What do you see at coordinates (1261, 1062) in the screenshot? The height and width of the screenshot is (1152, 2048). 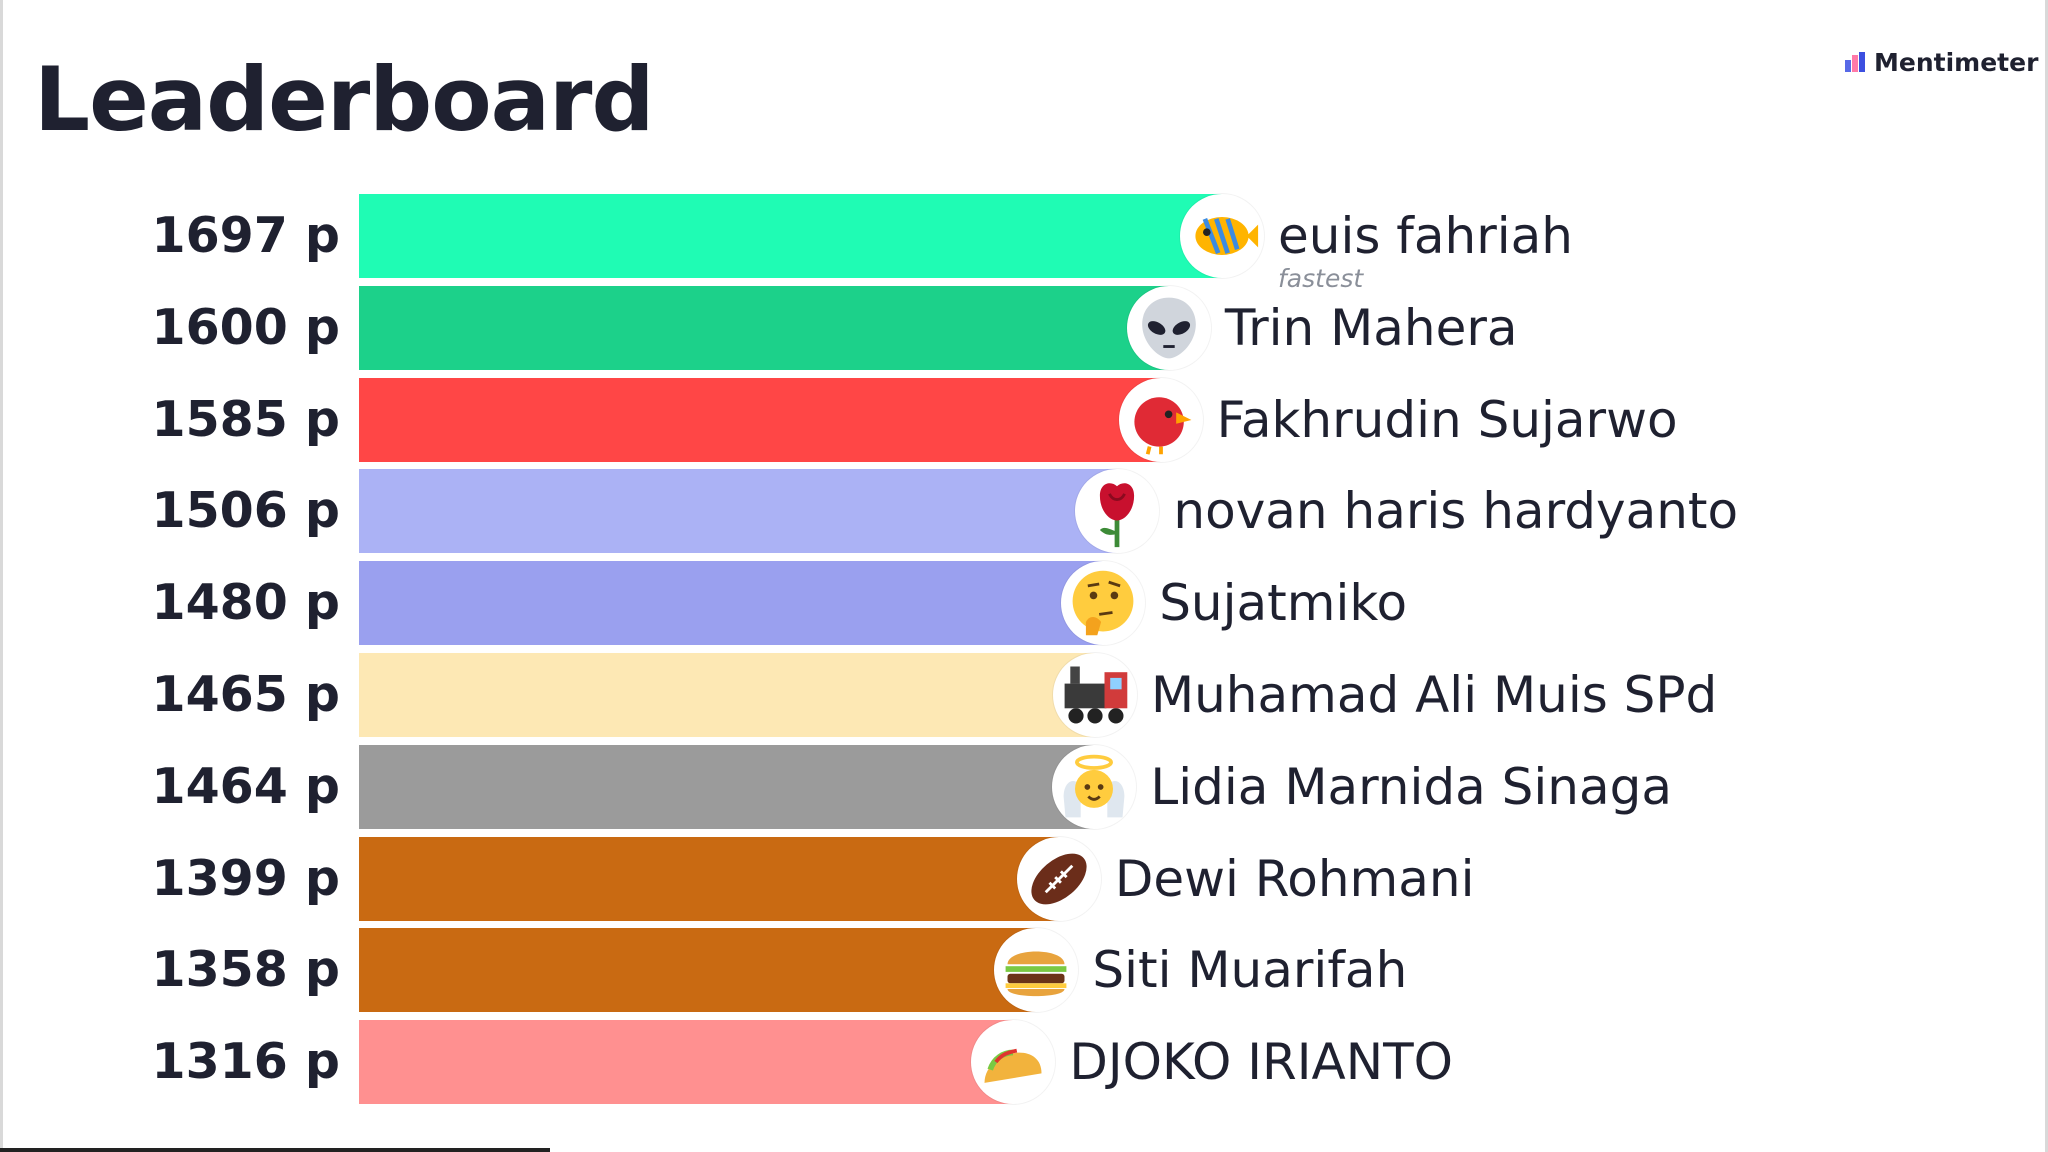 I see `participant-name: DJOKO IRIANTO` at bounding box center [1261, 1062].